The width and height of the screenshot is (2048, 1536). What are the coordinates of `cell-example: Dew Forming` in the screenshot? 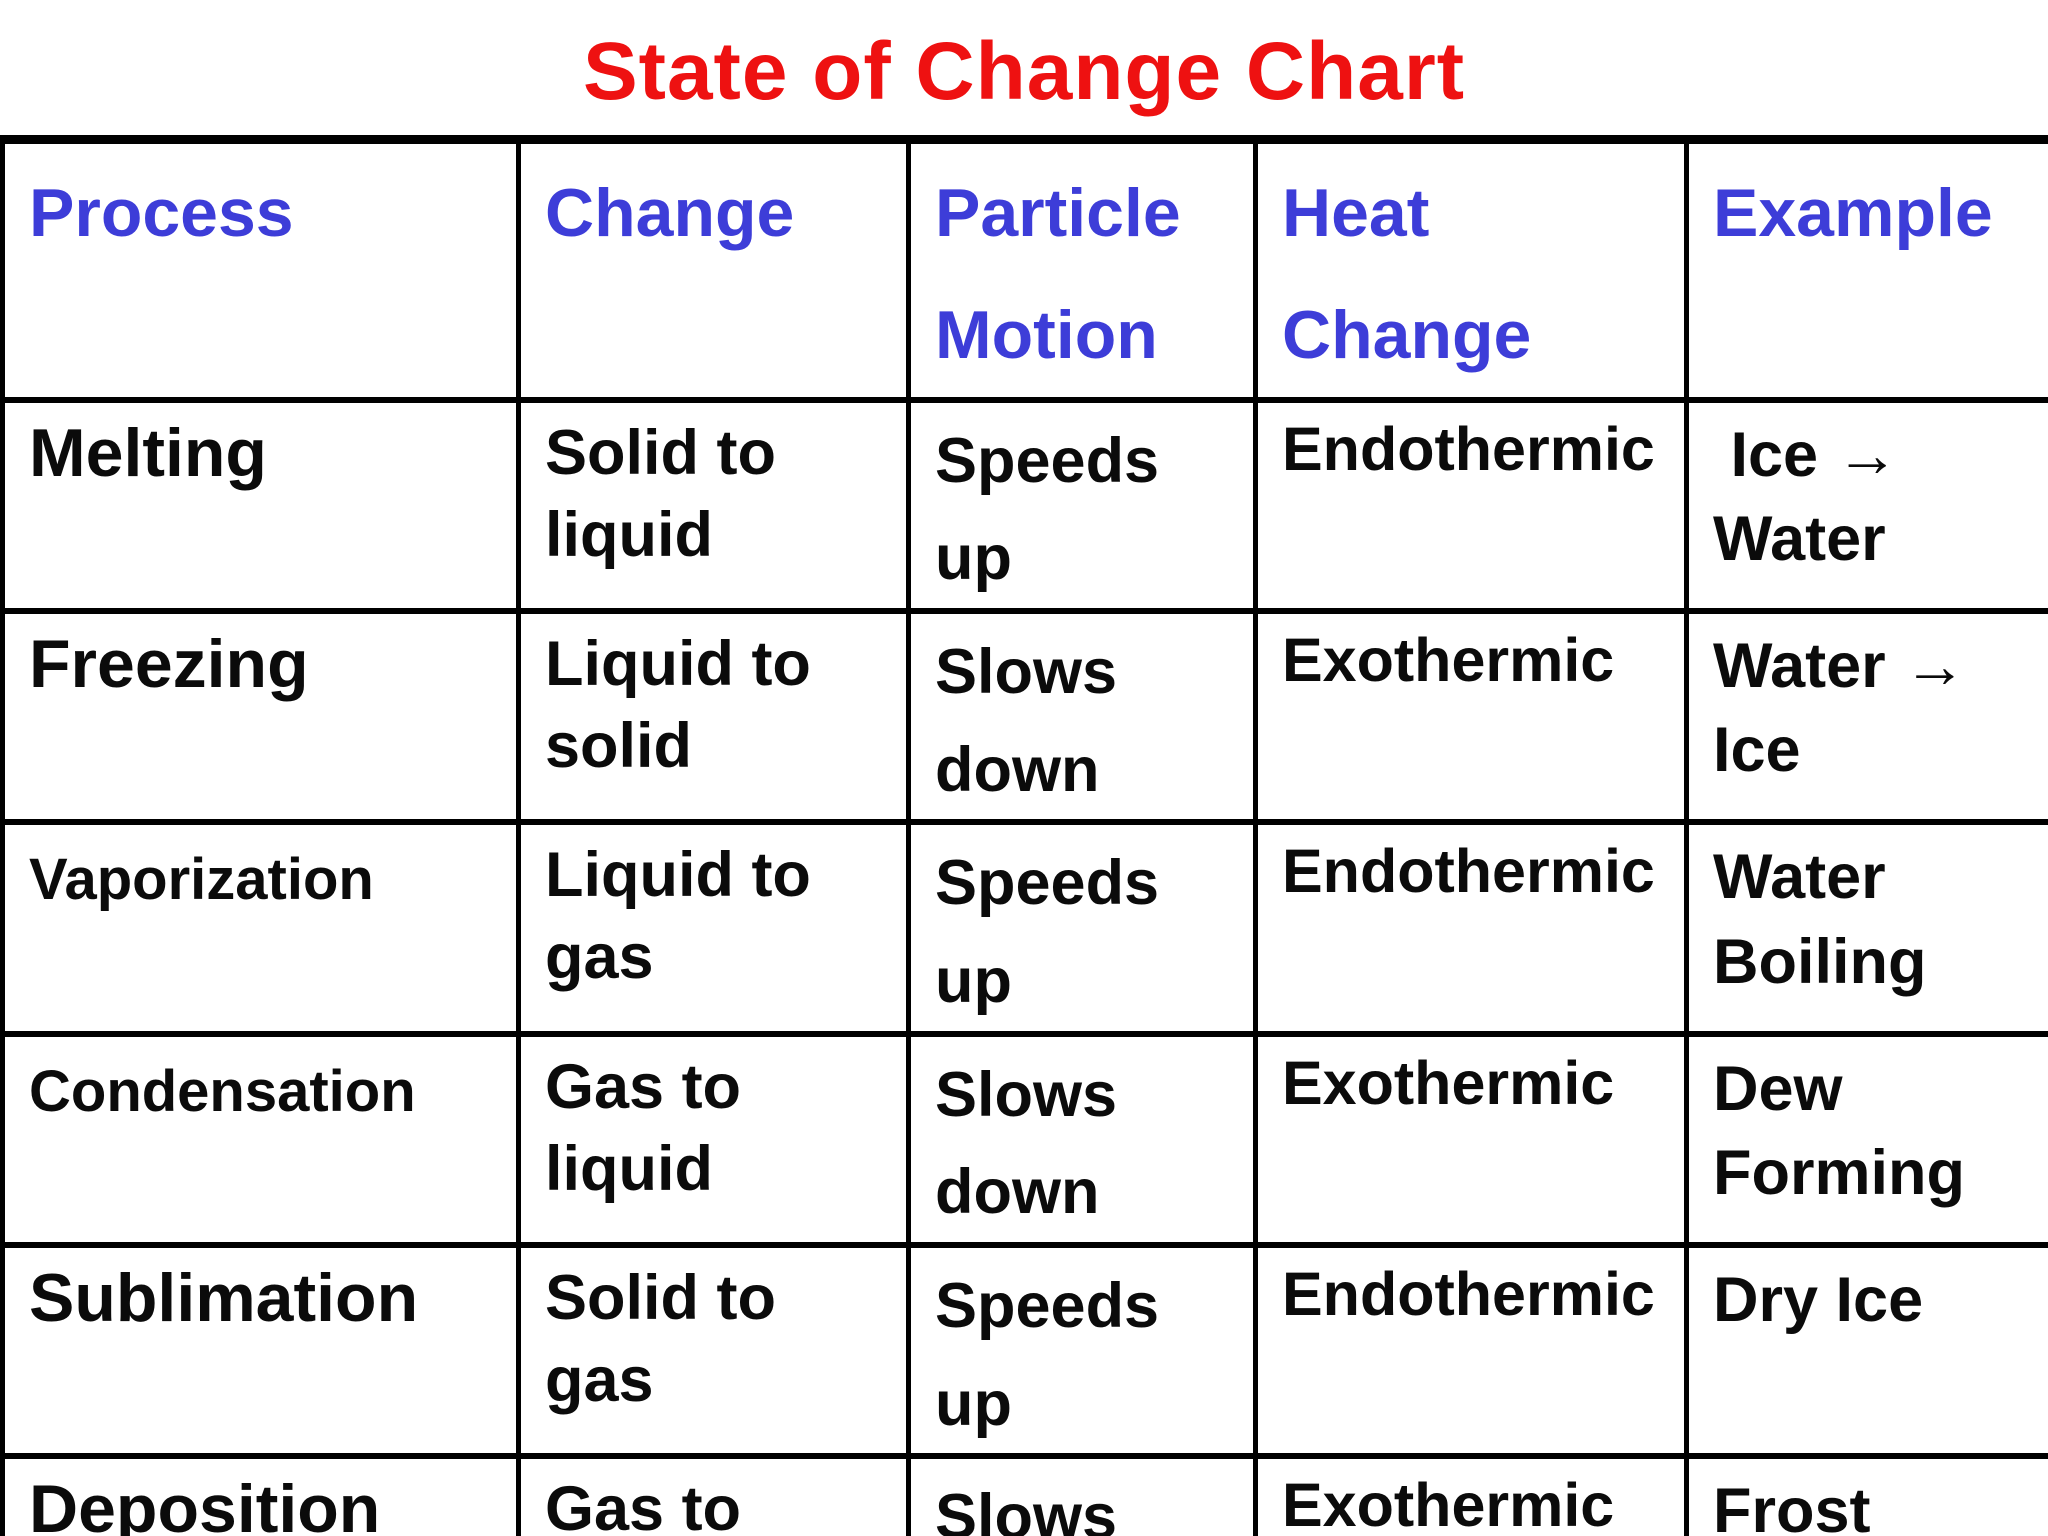 It's located at (1866, 1139).